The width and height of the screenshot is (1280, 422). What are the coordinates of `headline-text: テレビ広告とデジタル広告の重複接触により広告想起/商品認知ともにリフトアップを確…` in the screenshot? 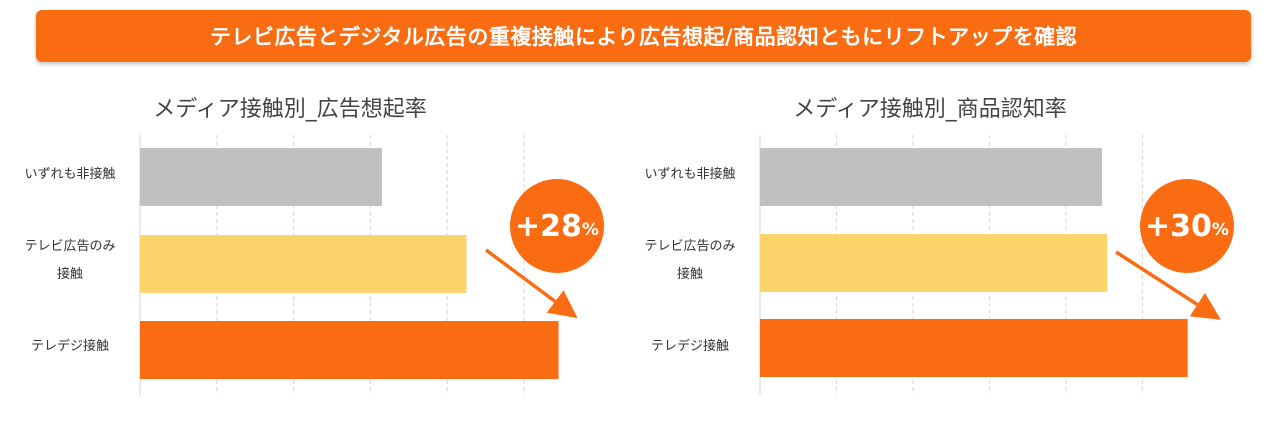 It's located at (643, 37).